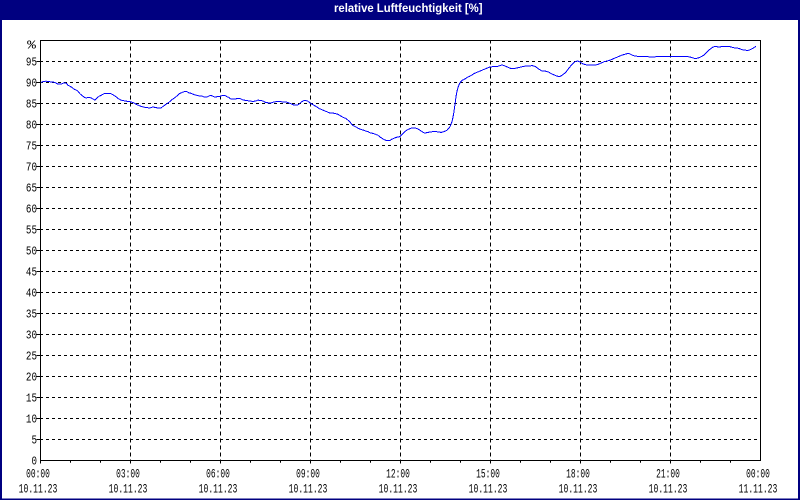  I want to click on svg-text: 75, so click(31, 146).